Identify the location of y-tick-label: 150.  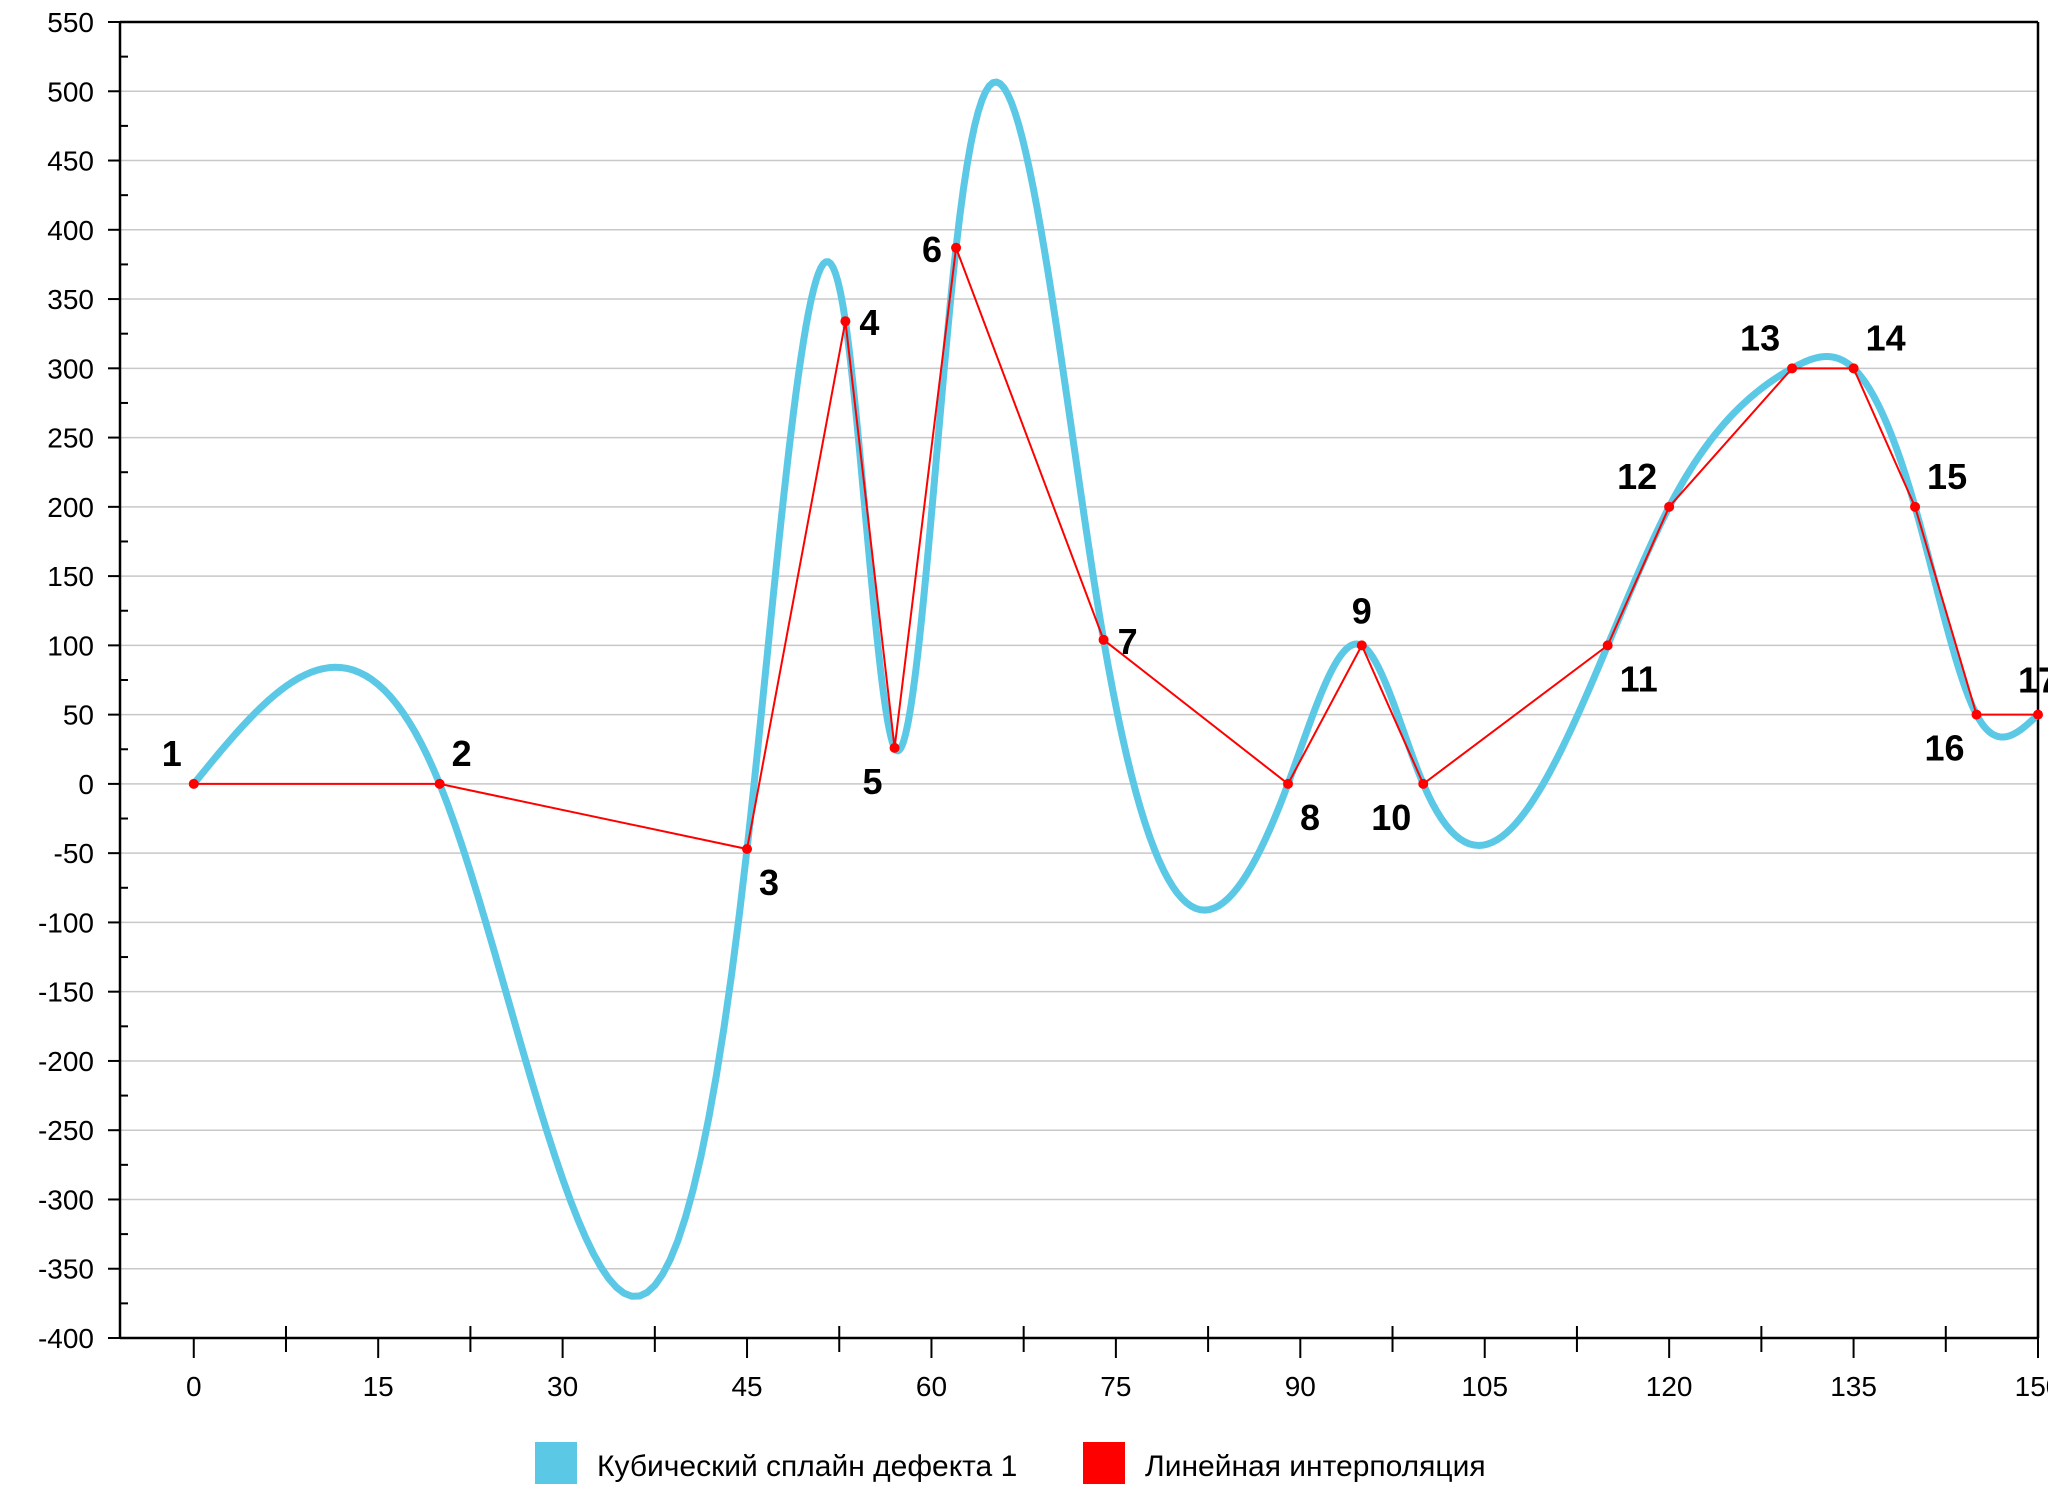
(70, 576).